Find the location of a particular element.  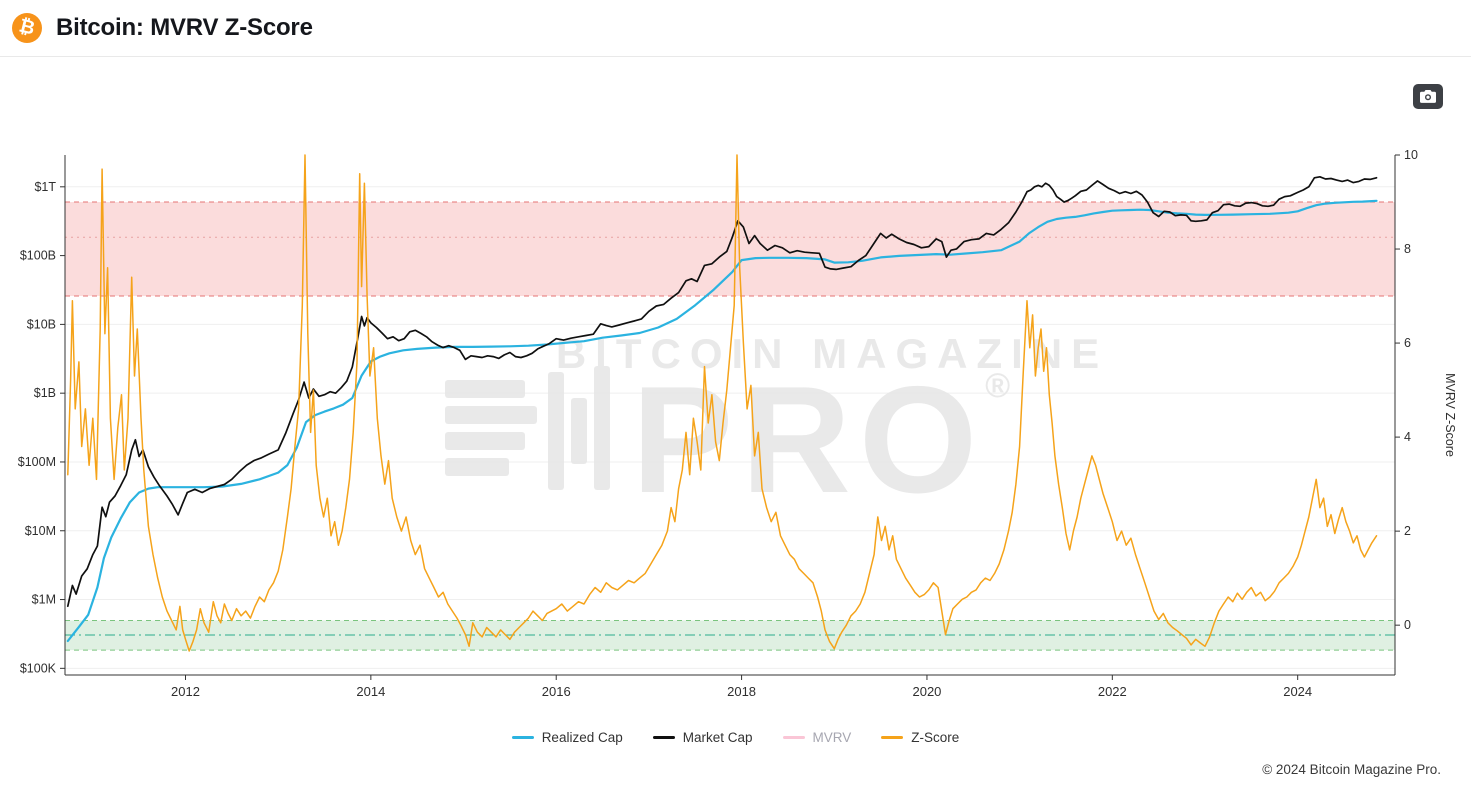

y-right-axis-title: MVRV Z-Score is located at coordinates (1450, 415).